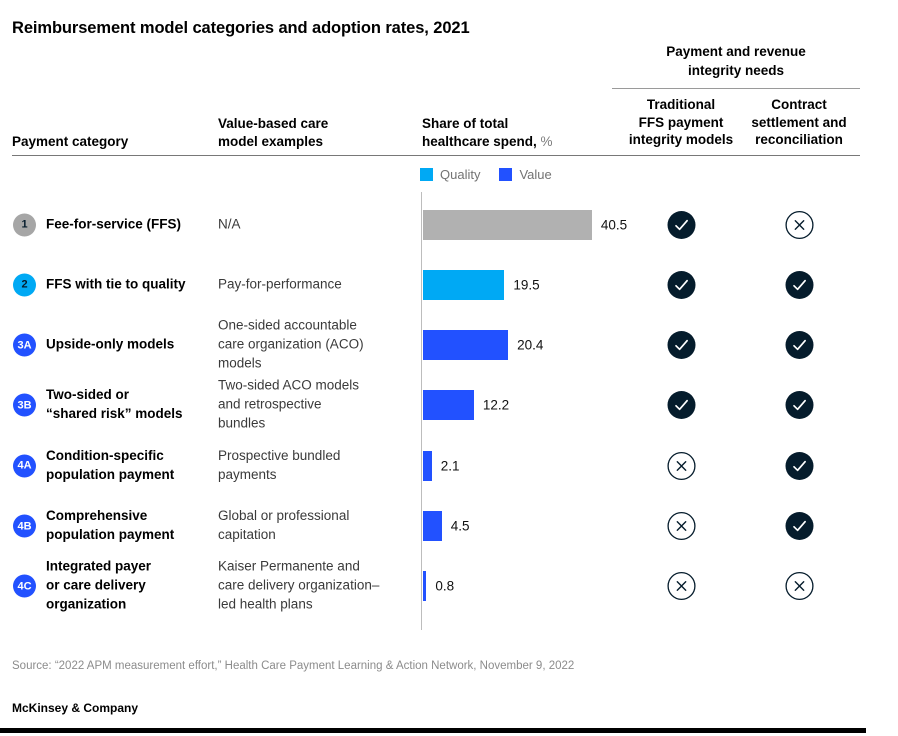 The width and height of the screenshot is (898, 736). I want to click on mckinsey-wordmark: McKinsey & Company, so click(75, 708).